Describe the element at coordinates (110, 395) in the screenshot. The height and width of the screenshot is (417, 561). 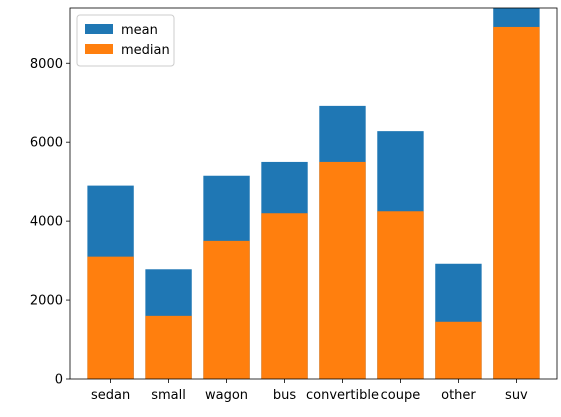
I see `x-tick-label: sedan` at that location.